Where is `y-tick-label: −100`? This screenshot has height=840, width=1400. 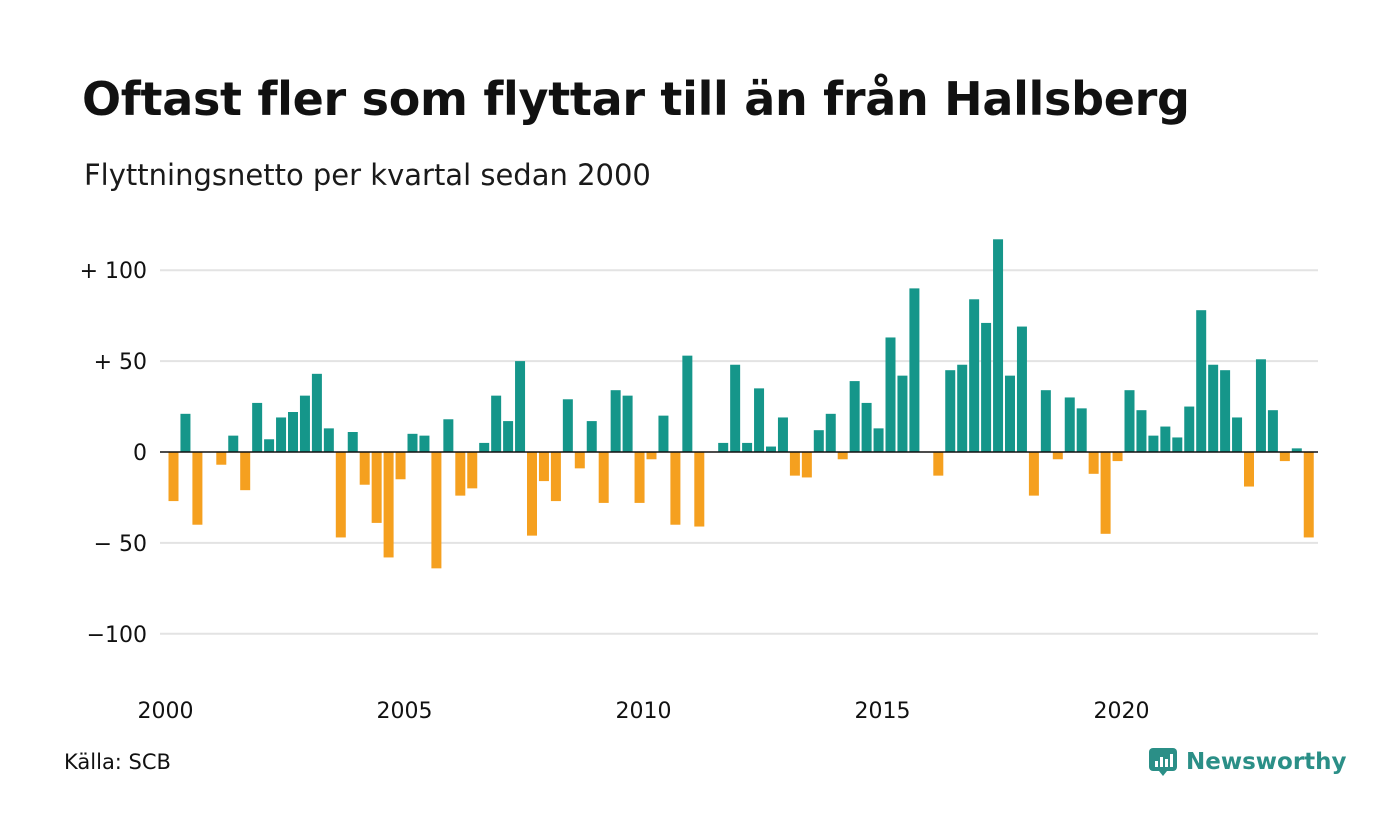
y-tick-label: −100 is located at coordinates (117, 635).